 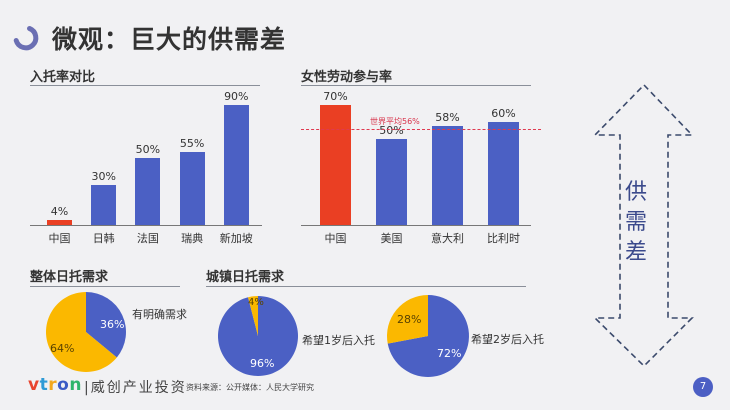 I want to click on pie3-yellow-pct: 28%, so click(x=409, y=319).